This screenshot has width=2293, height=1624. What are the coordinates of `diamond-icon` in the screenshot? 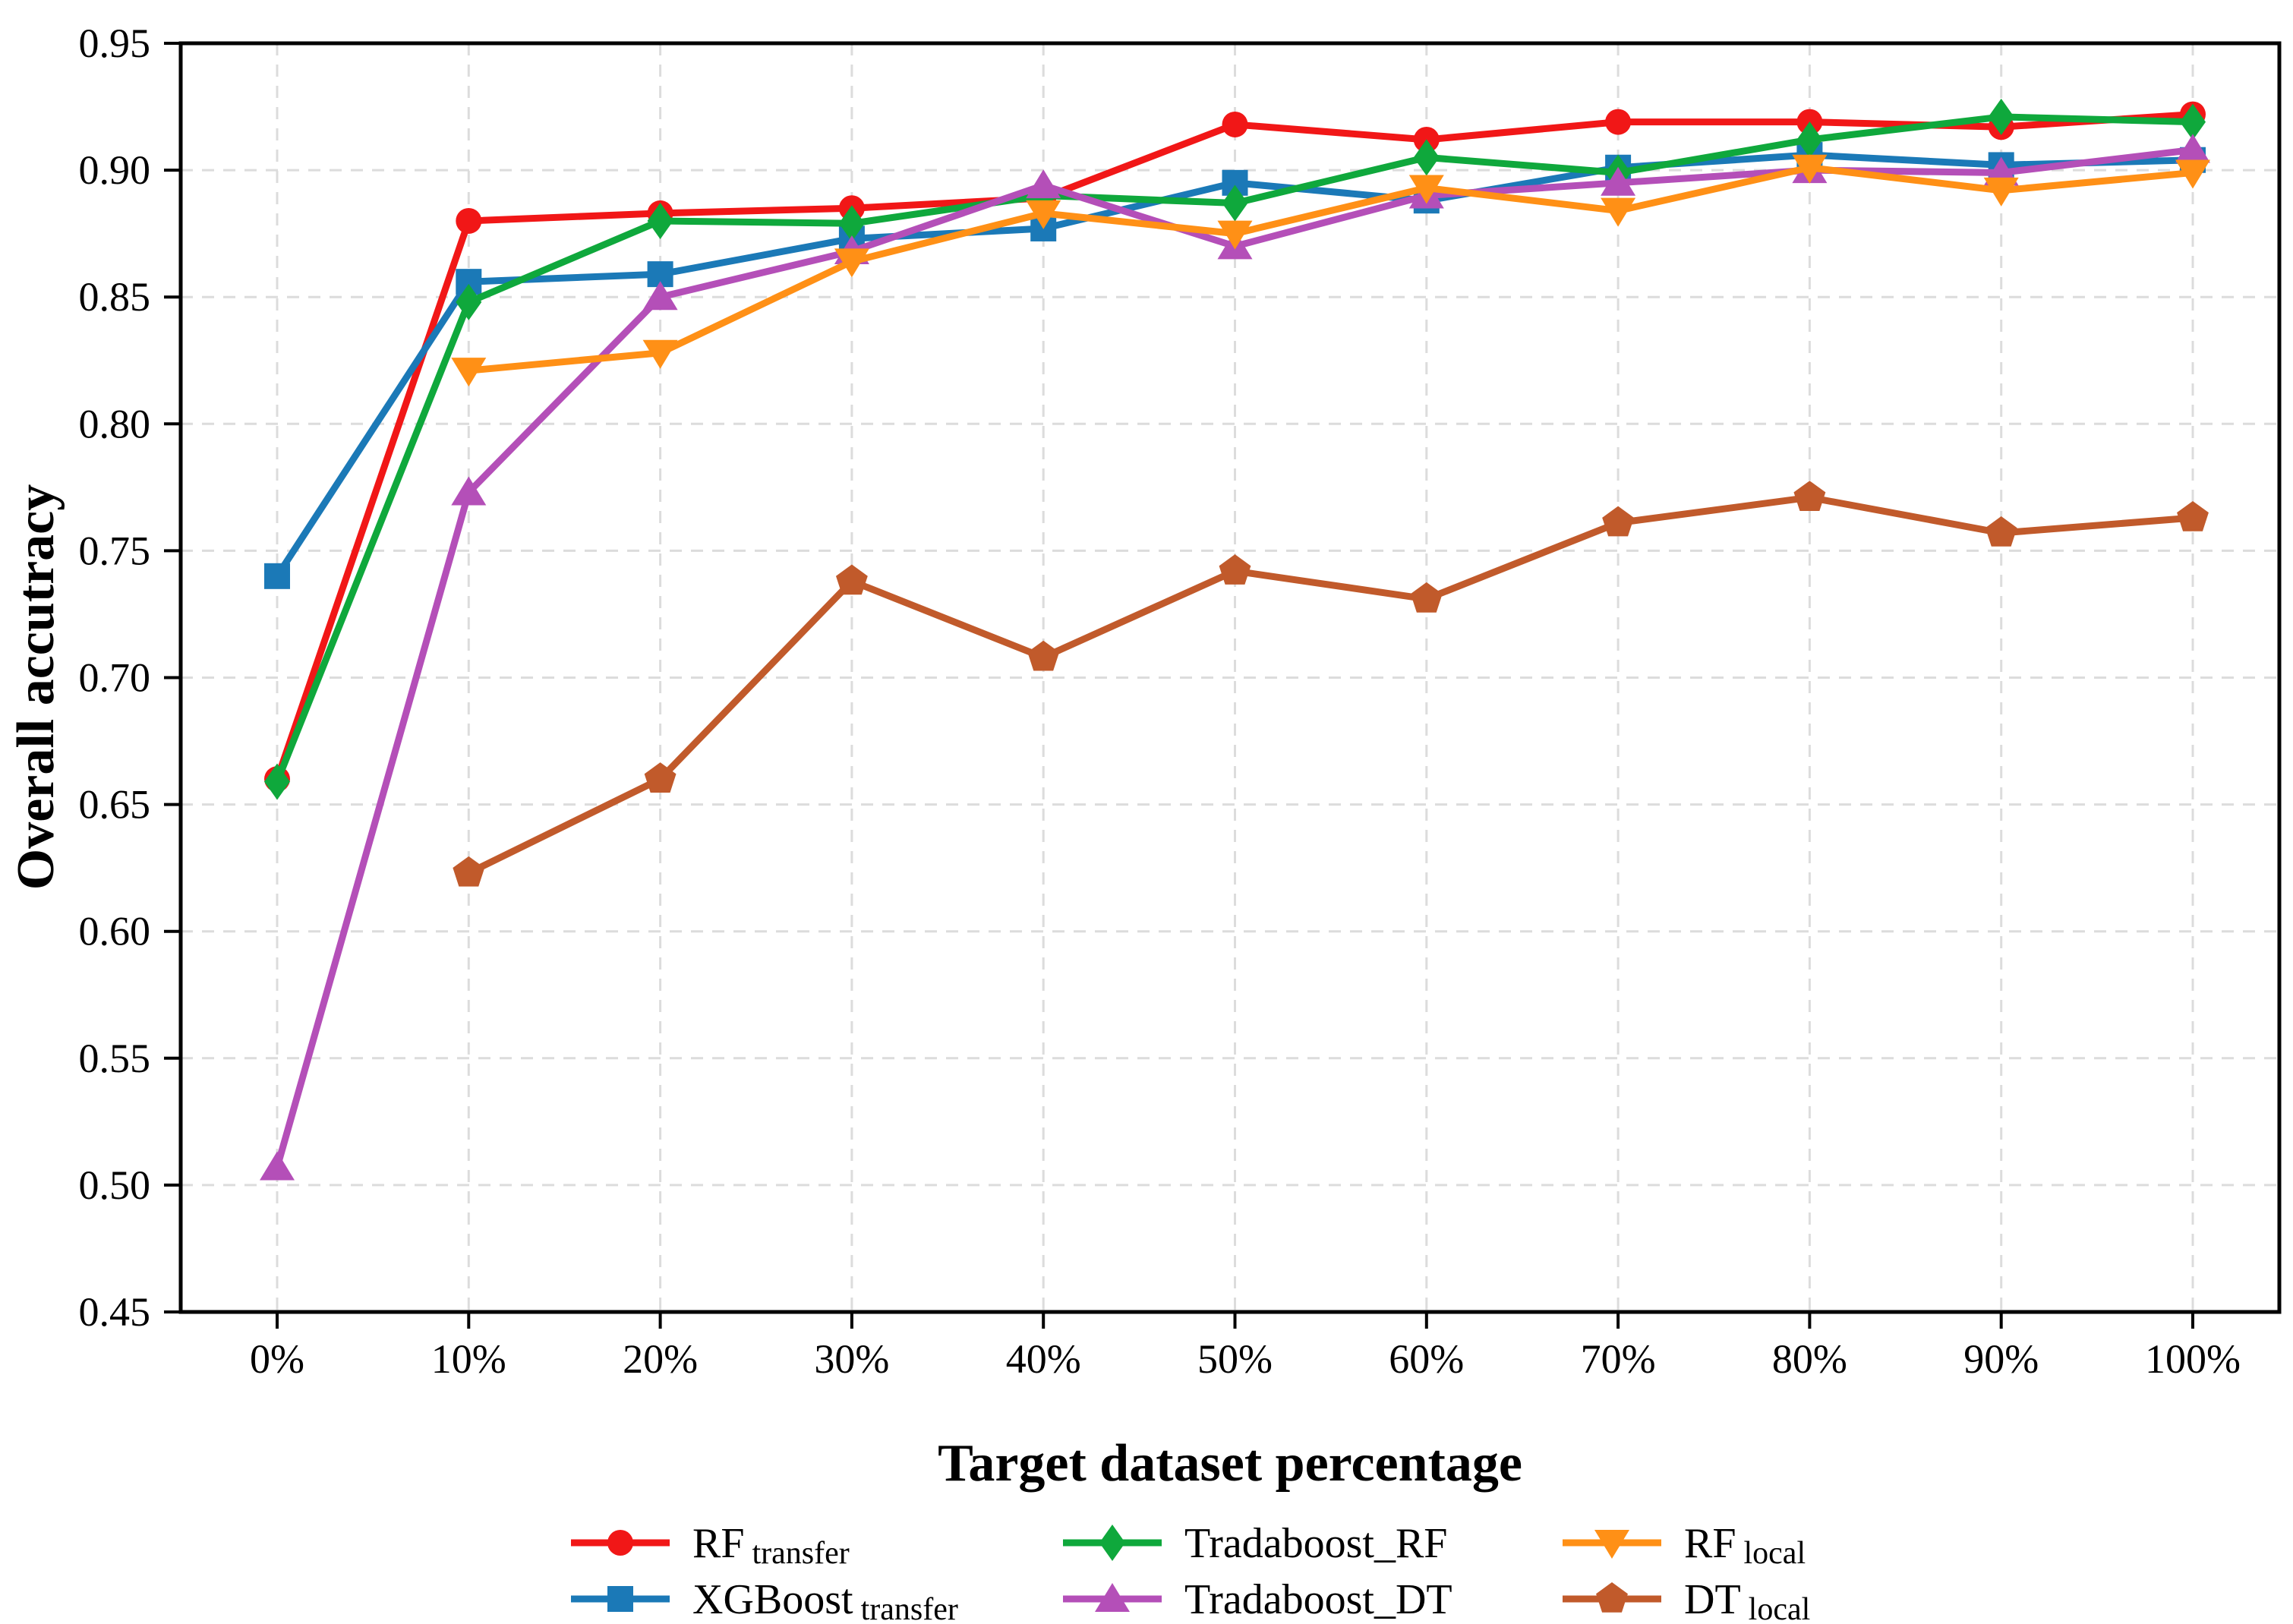 It's located at (1112, 1543).